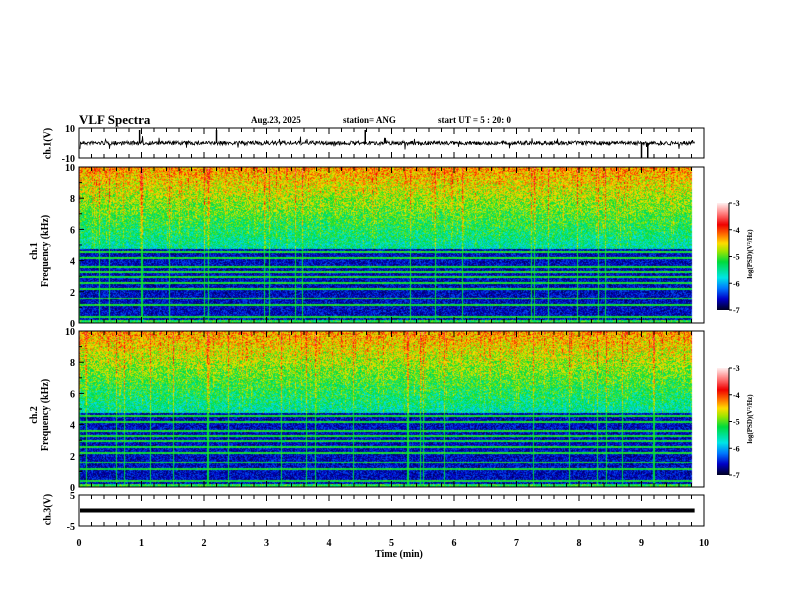  What do you see at coordinates (704, 543) in the screenshot?
I see `x-tick-label: 10` at bounding box center [704, 543].